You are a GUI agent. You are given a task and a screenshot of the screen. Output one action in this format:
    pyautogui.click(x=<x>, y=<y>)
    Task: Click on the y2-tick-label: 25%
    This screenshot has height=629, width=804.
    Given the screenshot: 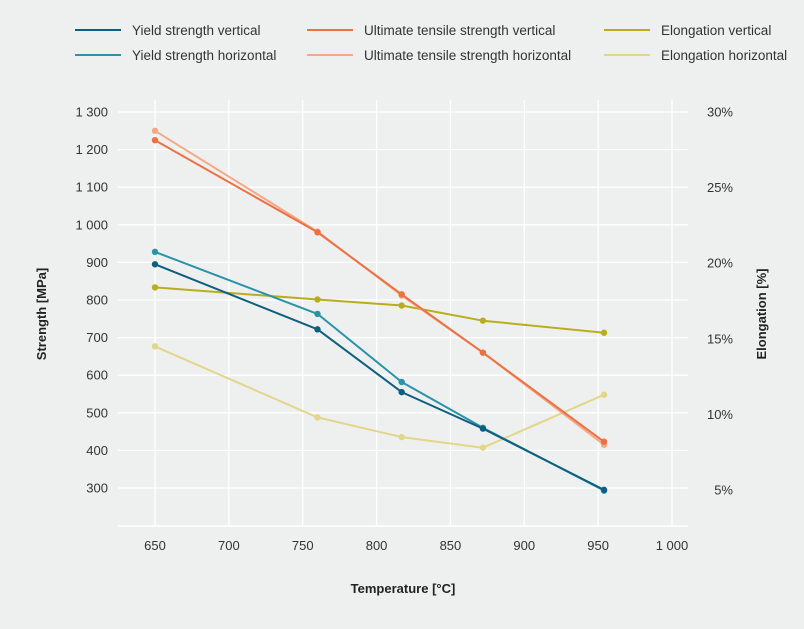 What is the action you would take?
    pyautogui.click(x=720, y=187)
    